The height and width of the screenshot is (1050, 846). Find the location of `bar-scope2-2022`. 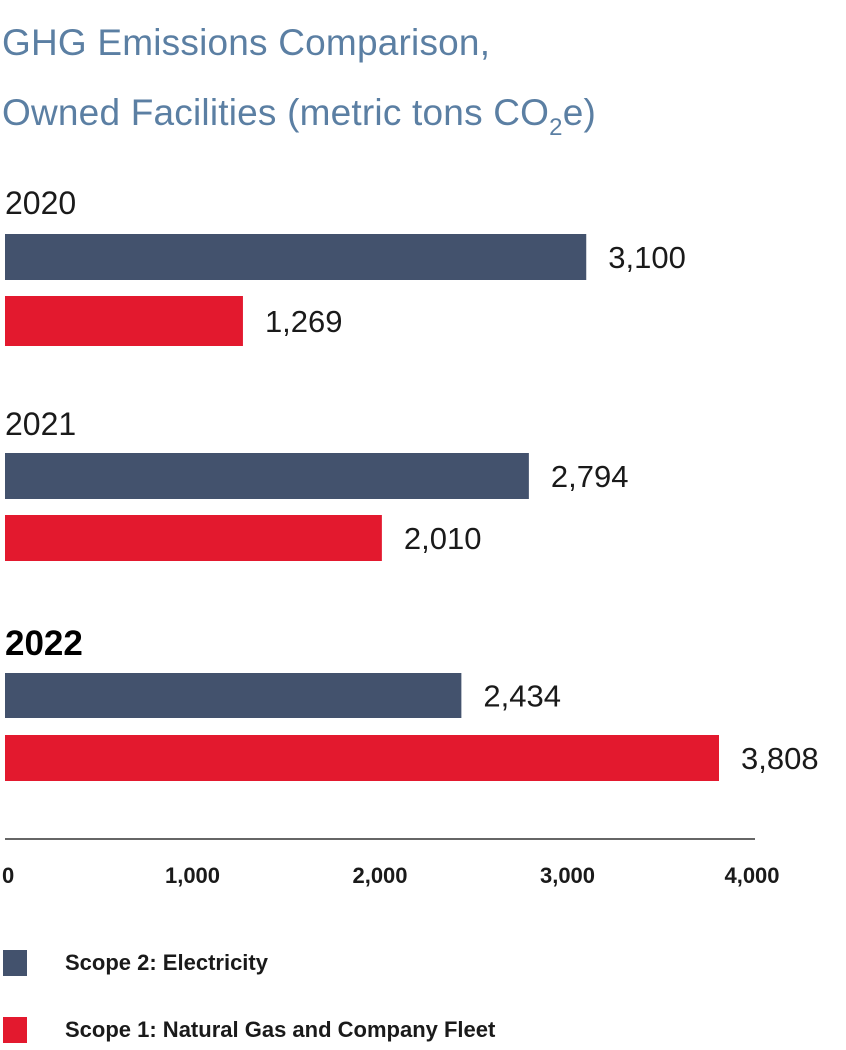

bar-scope2-2022 is located at coordinates (233, 695).